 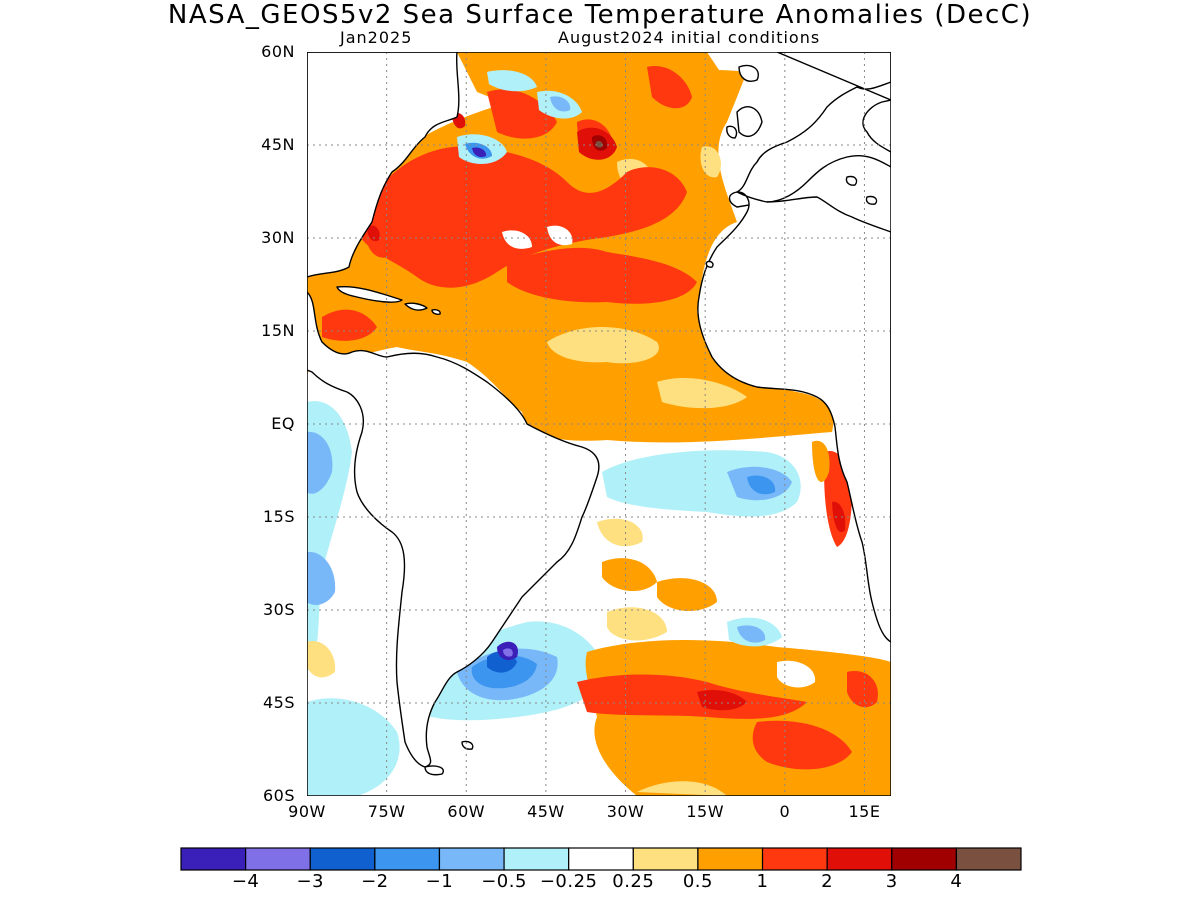 I want to click on colorbar, so click(x=601, y=859).